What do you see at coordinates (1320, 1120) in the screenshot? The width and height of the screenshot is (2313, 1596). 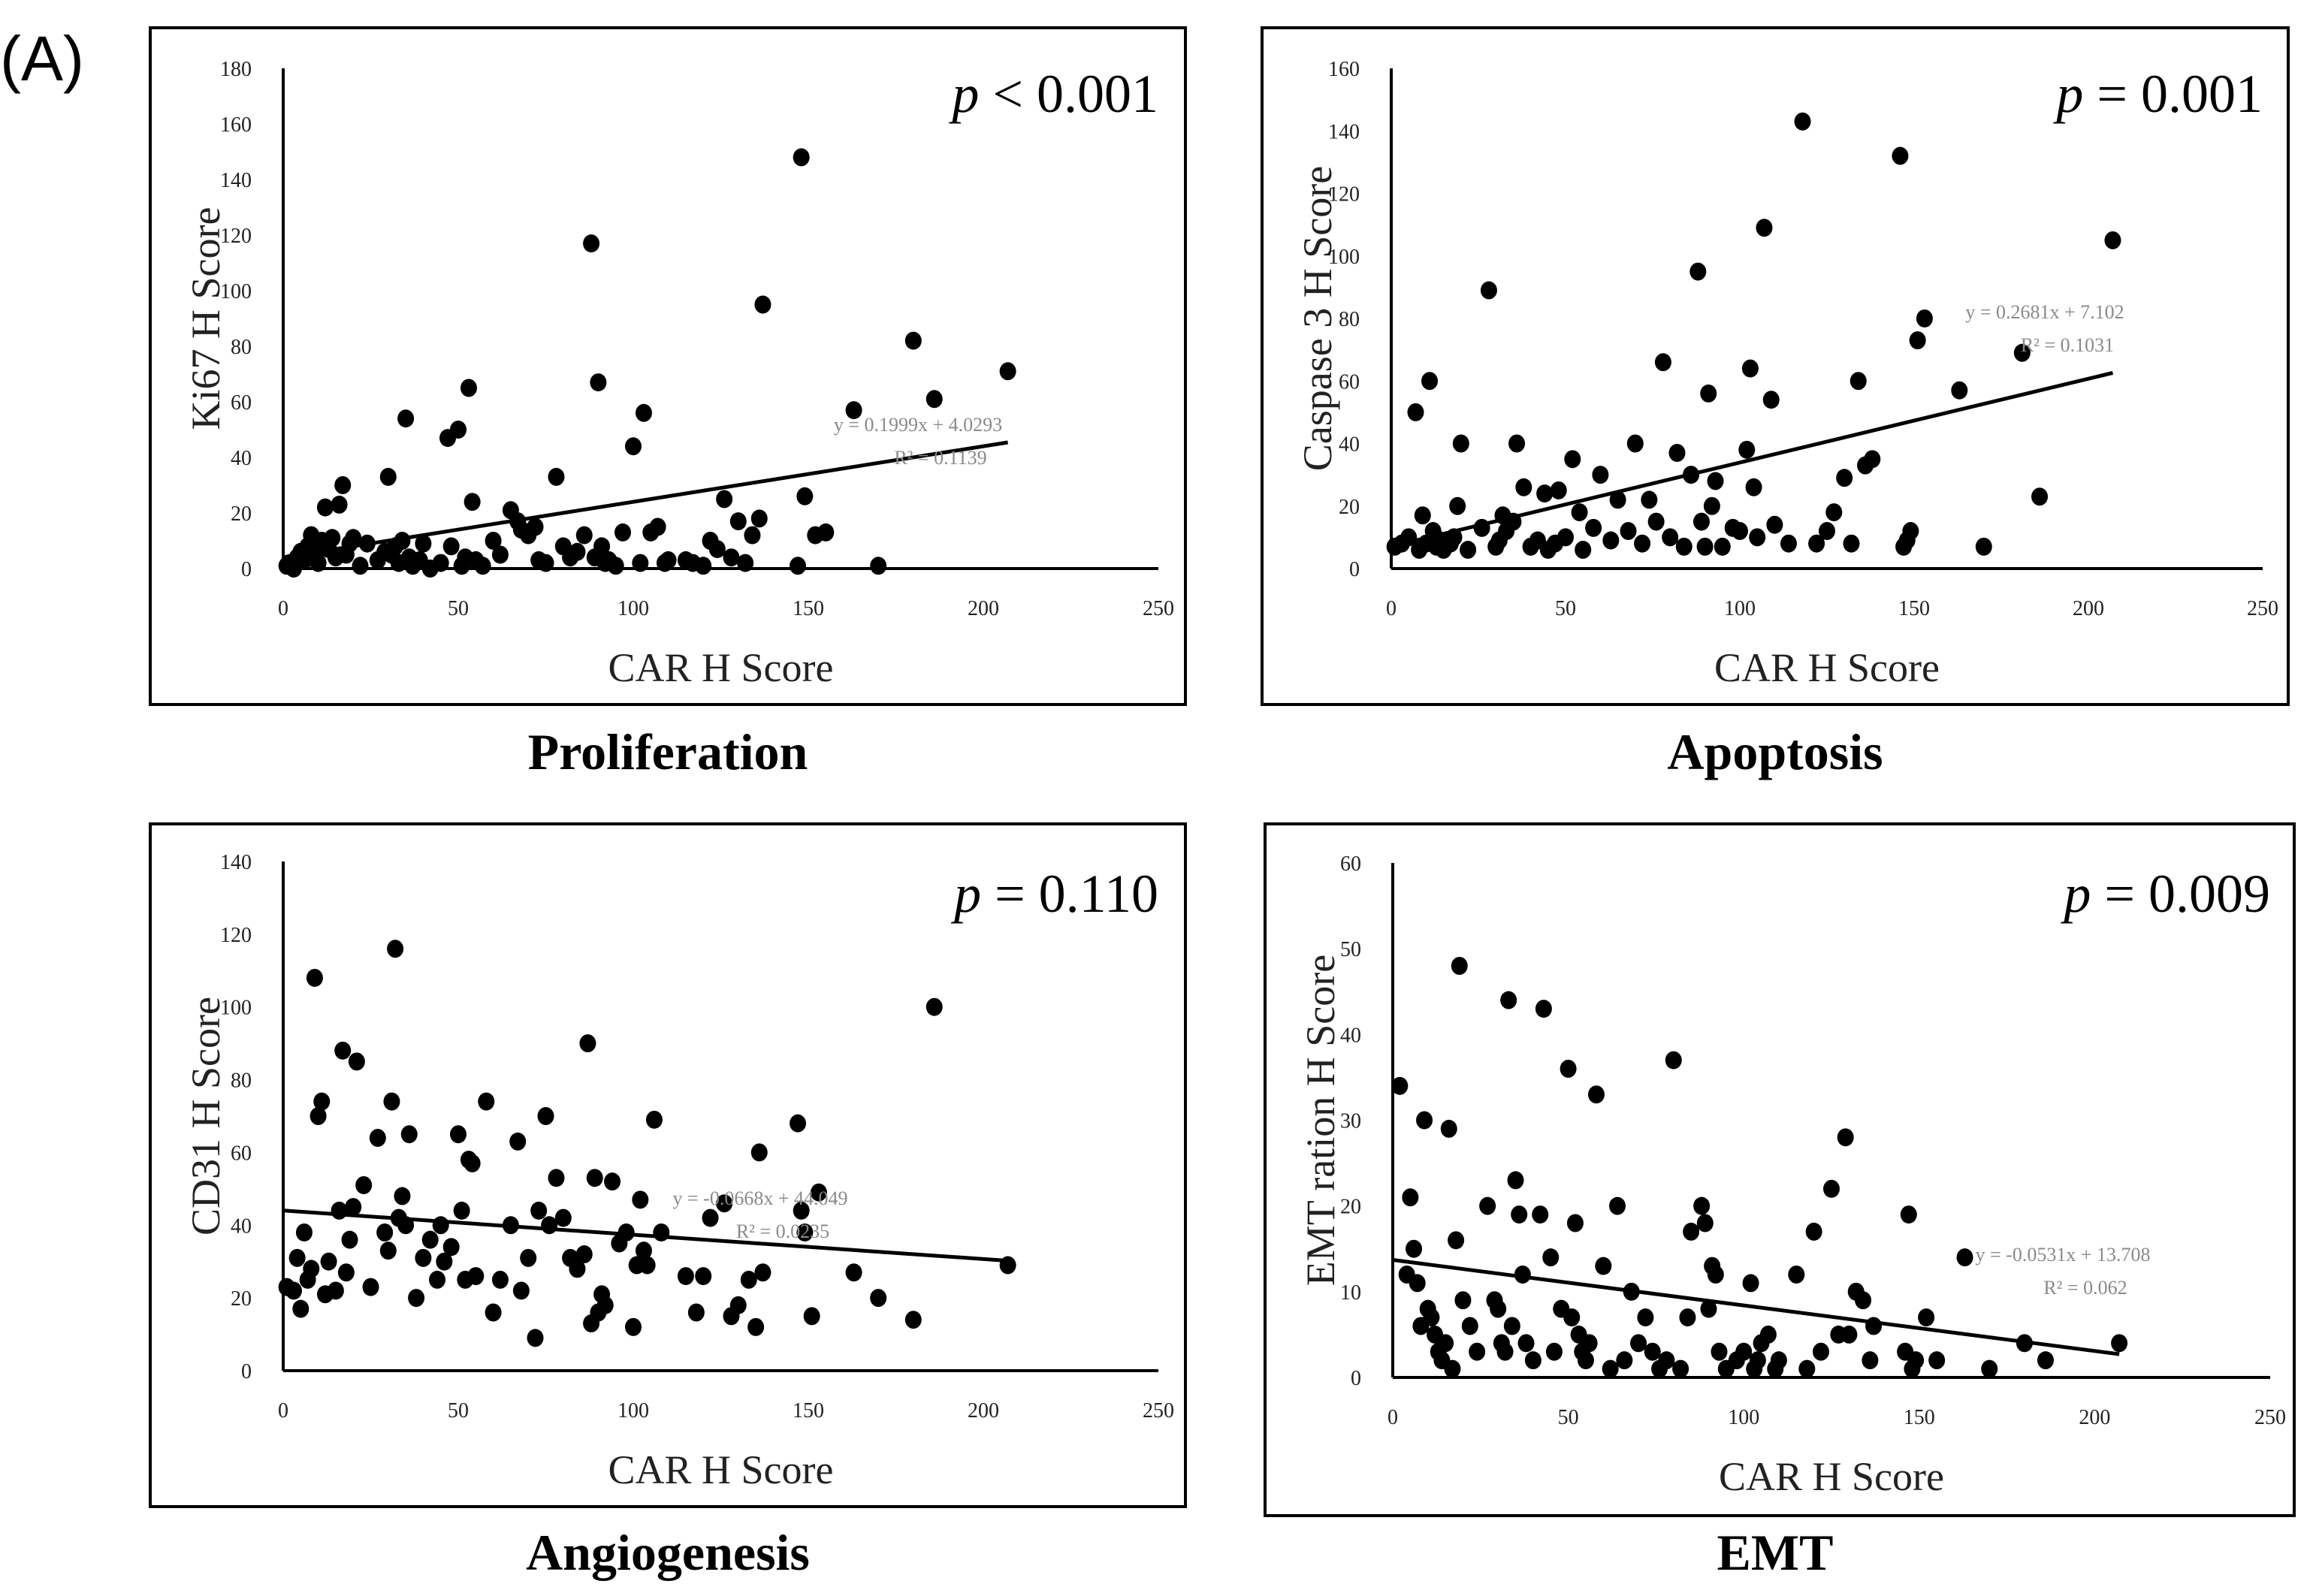 I see `y-axis-title: EMT ration H Score` at bounding box center [1320, 1120].